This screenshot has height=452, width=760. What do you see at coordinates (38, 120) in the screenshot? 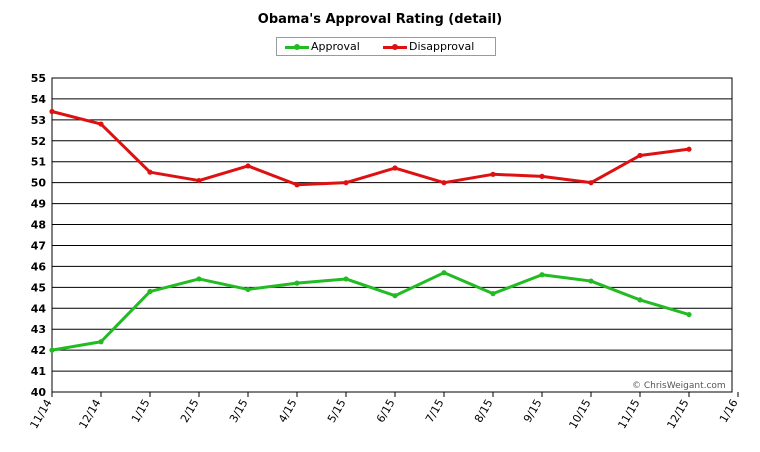
I see `y-tick-label: 53` at bounding box center [38, 120].